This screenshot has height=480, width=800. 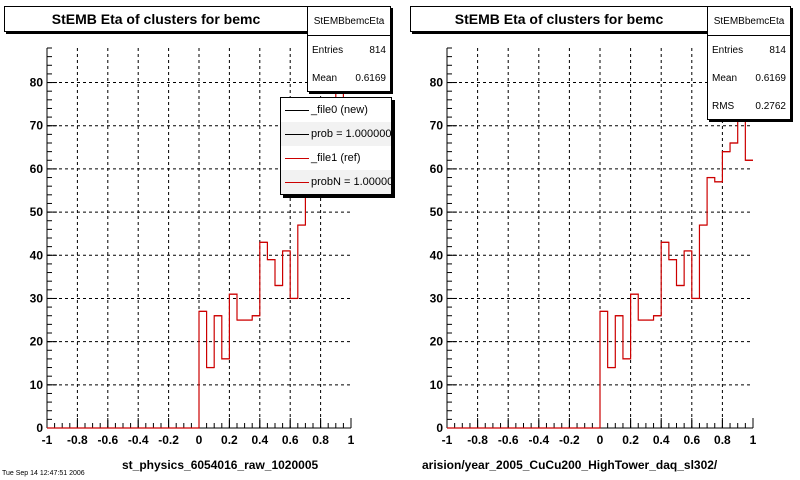 I want to click on legend-item-probn: probN = 1.000000, so click(x=336, y=182).